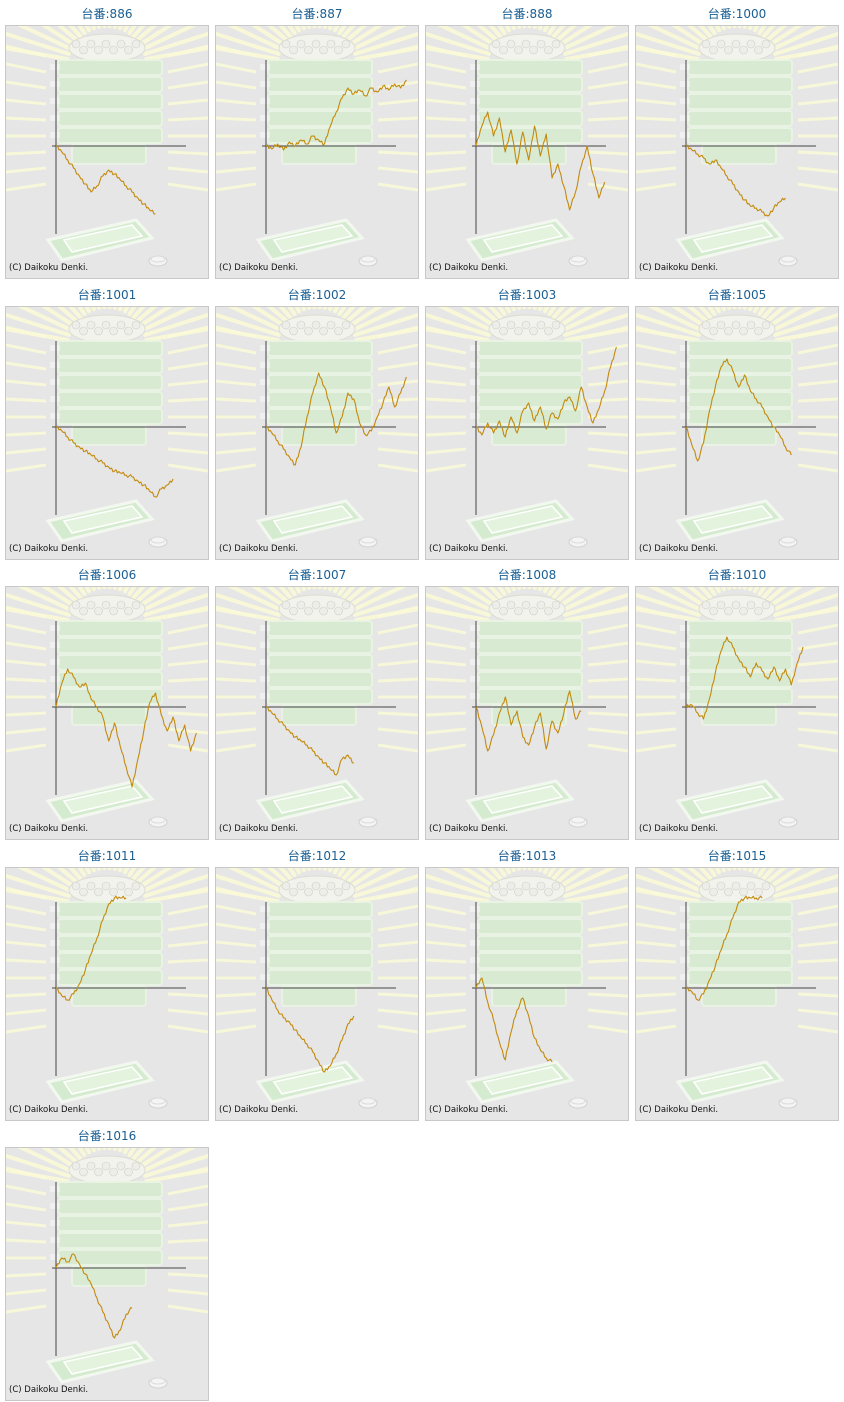 The height and width of the screenshot is (1402, 844). I want to click on machine-card: 台番:886 (C) Daikoku Denki., so click(107, 141).